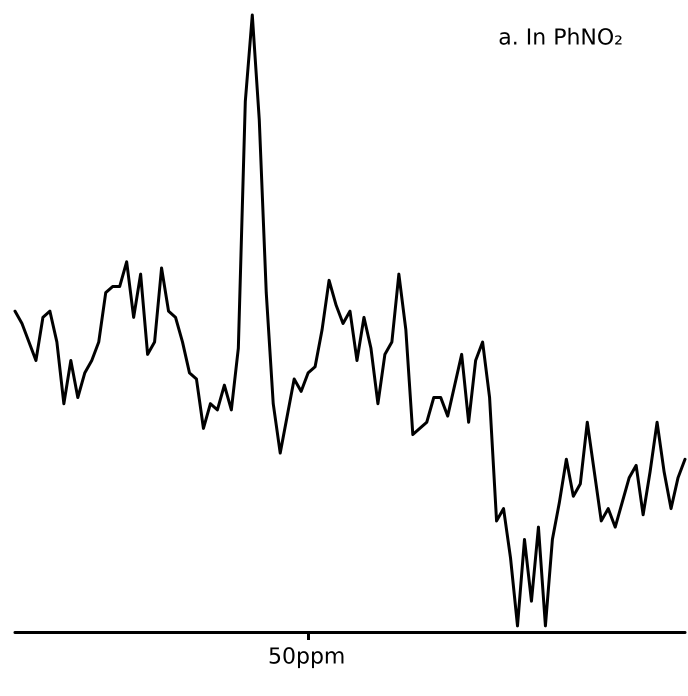  Describe the element at coordinates (561, 38) in the screenshot. I see `text: a. In PhNO₂` at that location.